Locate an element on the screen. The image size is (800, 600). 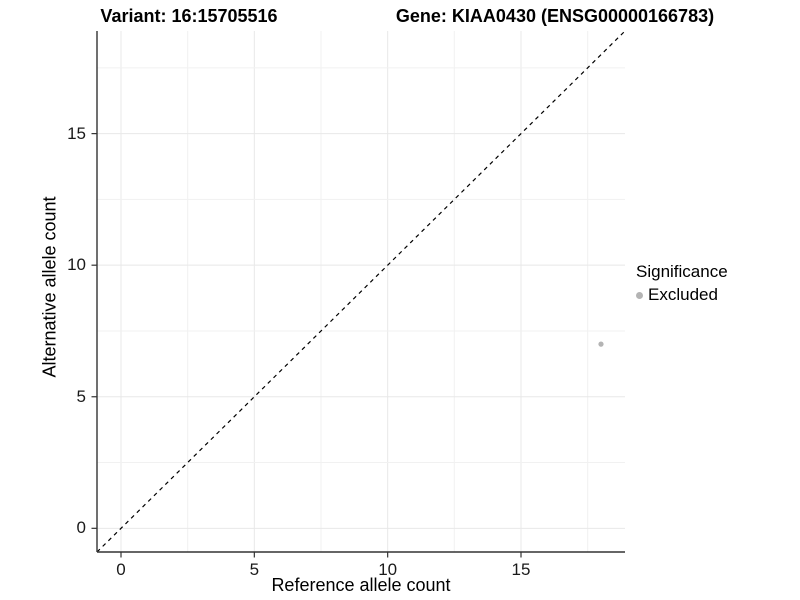
y-tick-label: 10 is located at coordinates (76, 265).